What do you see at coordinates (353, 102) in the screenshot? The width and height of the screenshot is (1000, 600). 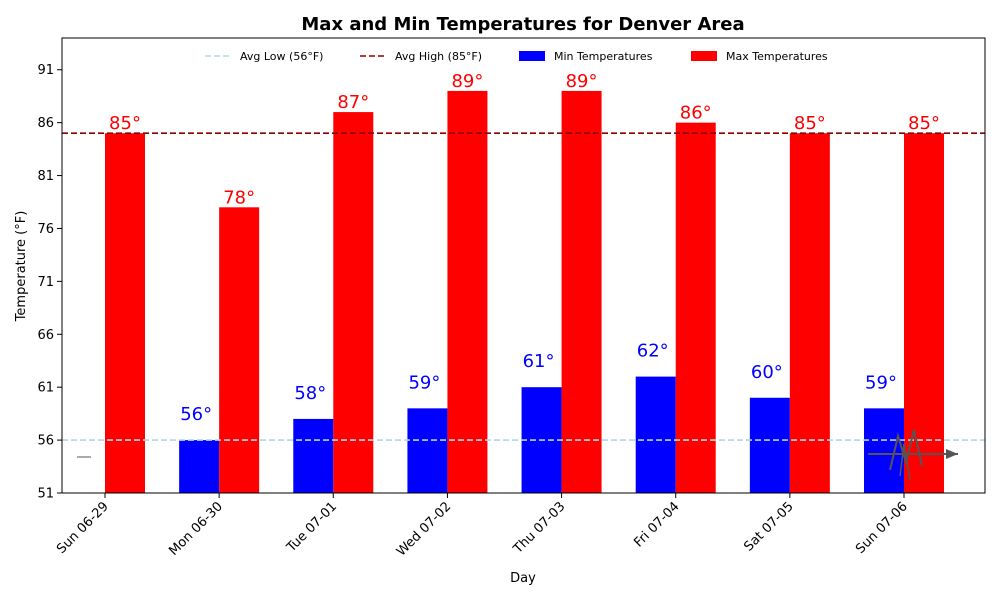 I see `max-temp-label: 87°` at bounding box center [353, 102].